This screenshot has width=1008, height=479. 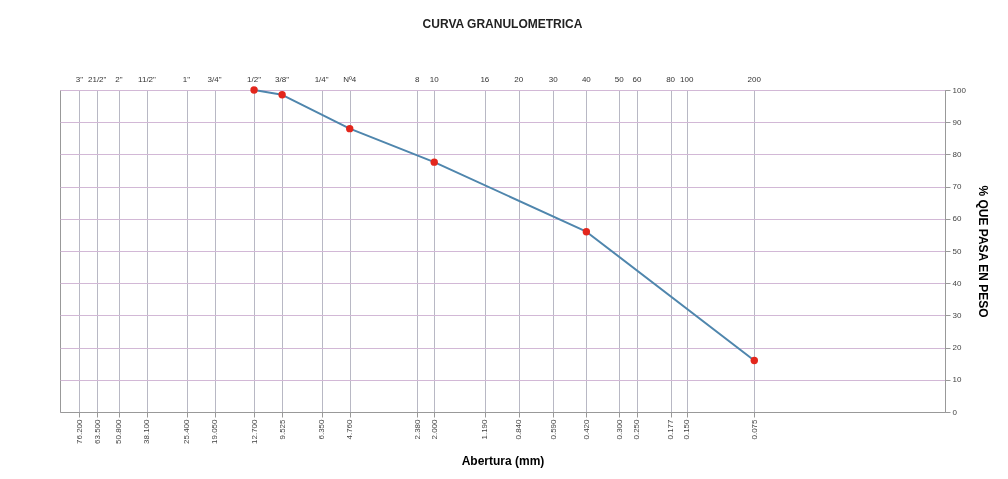 What do you see at coordinates (957, 122) in the screenshot?
I see `y-tick-label: 90` at bounding box center [957, 122].